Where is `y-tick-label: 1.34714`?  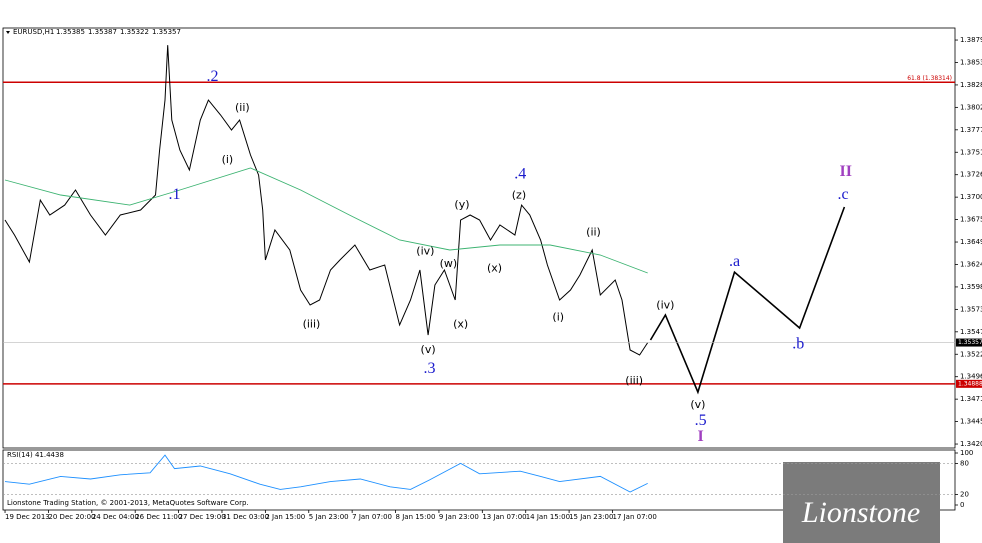 y-tick-label: 1.34714 is located at coordinates (971, 399).